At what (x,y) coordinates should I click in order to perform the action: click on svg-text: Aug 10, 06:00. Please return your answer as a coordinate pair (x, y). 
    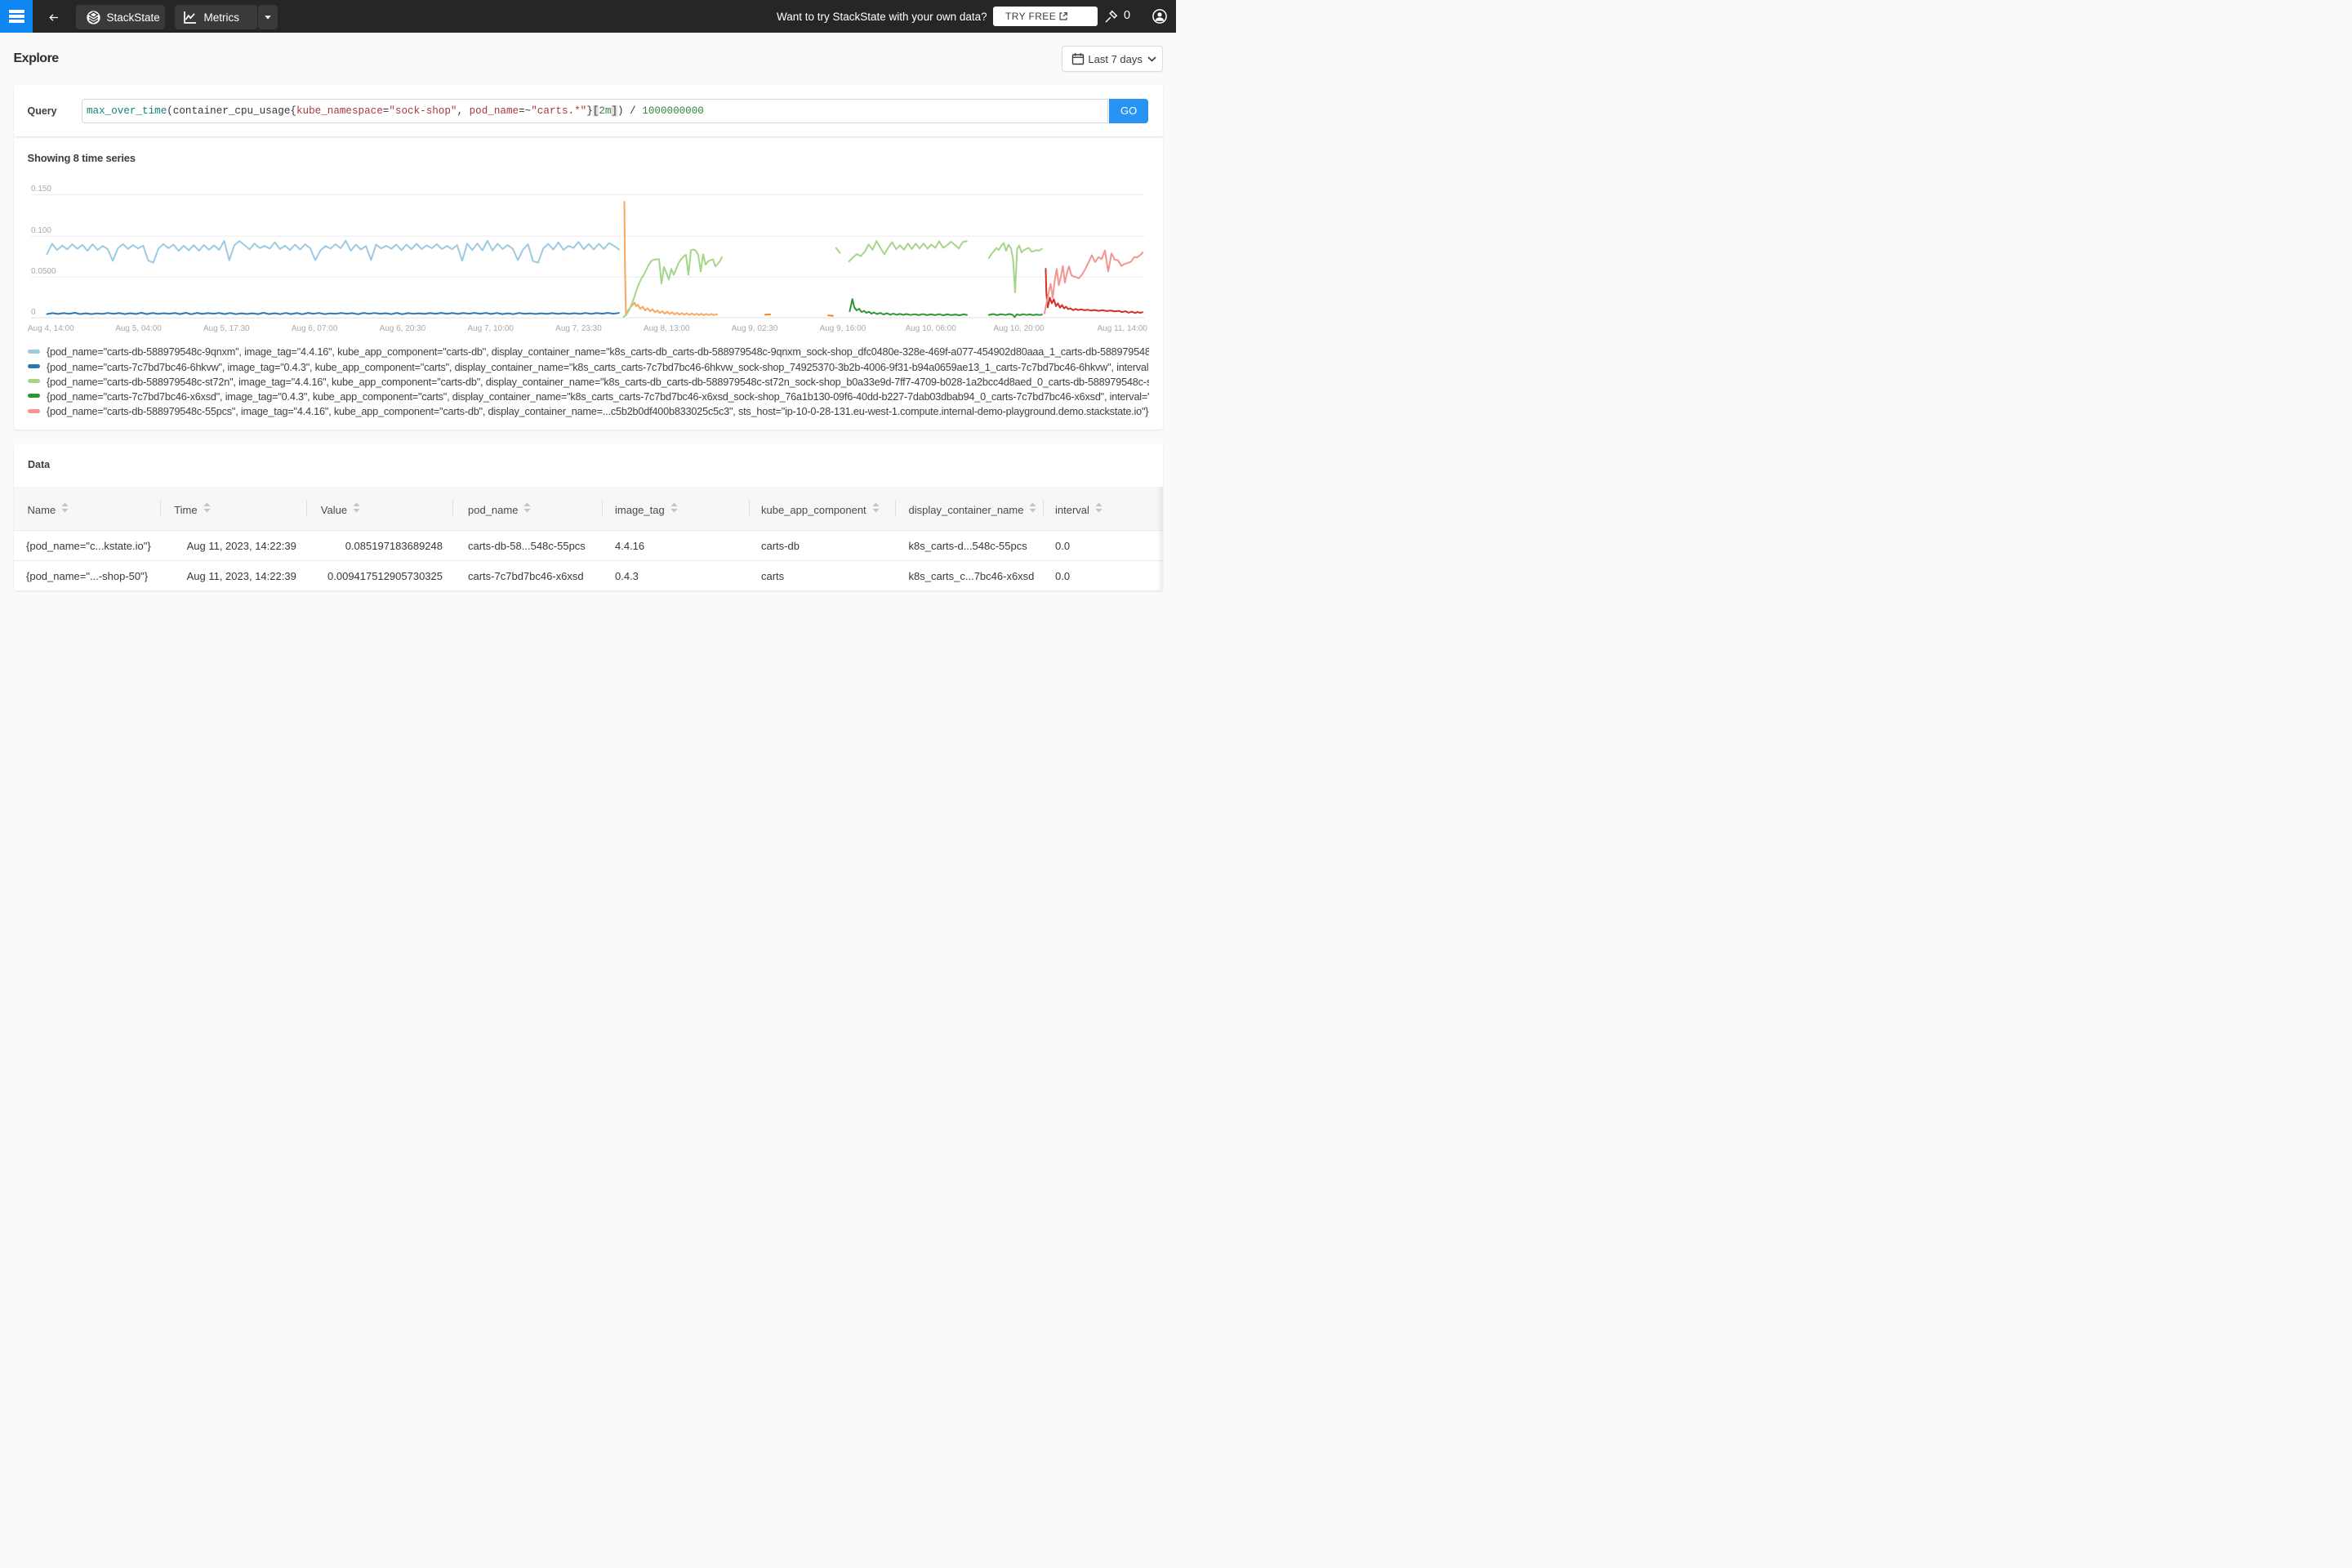
    Looking at the image, I should click on (931, 327).